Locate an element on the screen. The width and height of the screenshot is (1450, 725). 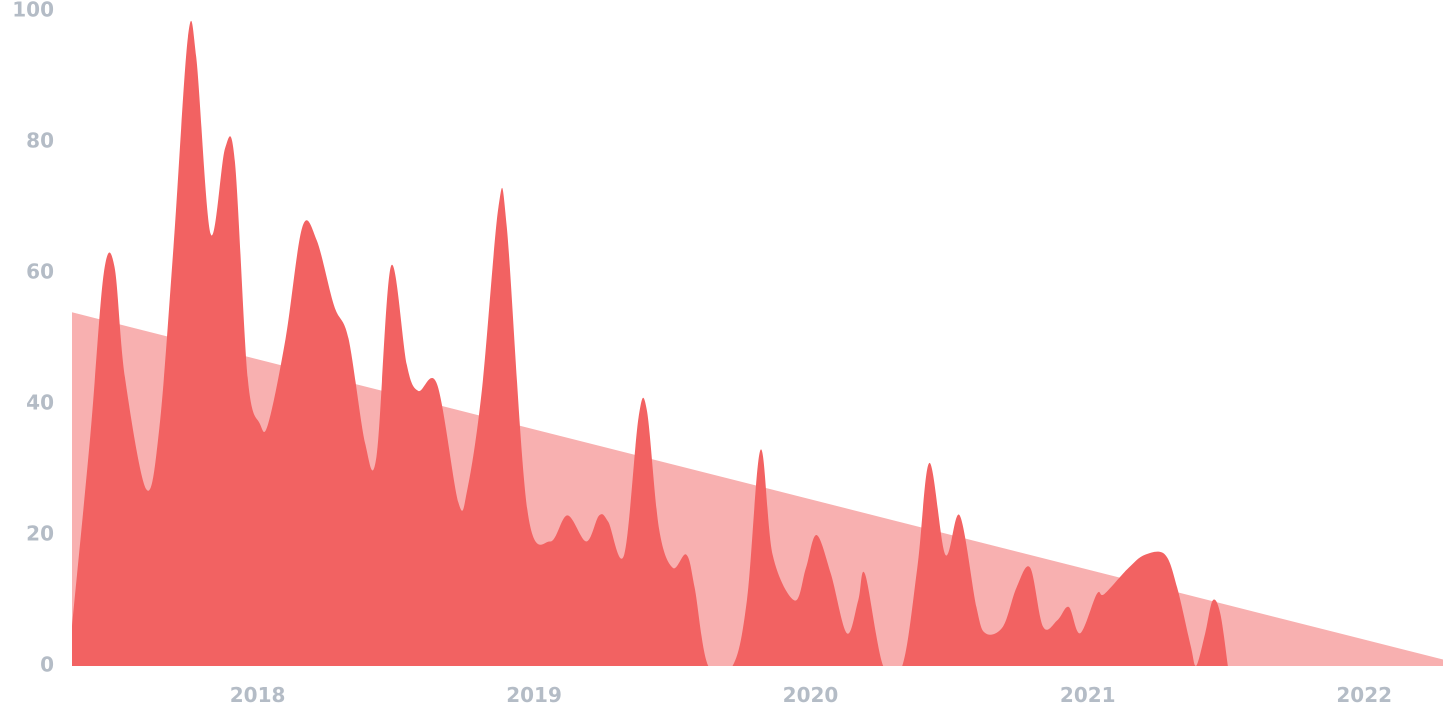
x-axis: 2018 2019 2020 2021 2022 is located at coordinates (811, 695).